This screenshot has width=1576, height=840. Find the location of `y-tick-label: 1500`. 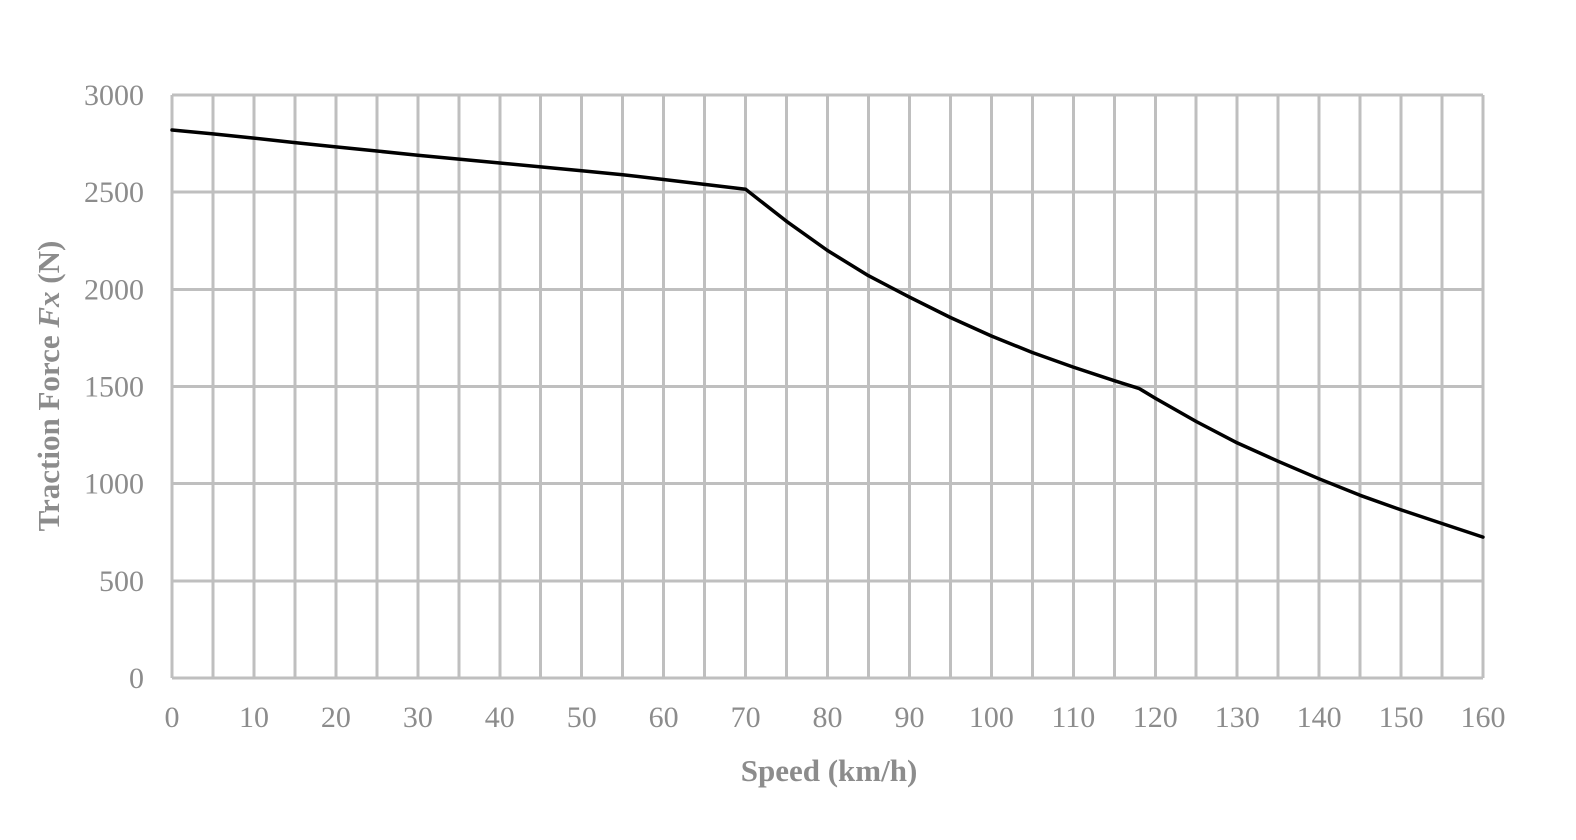

y-tick-label: 1500 is located at coordinates (114, 387).